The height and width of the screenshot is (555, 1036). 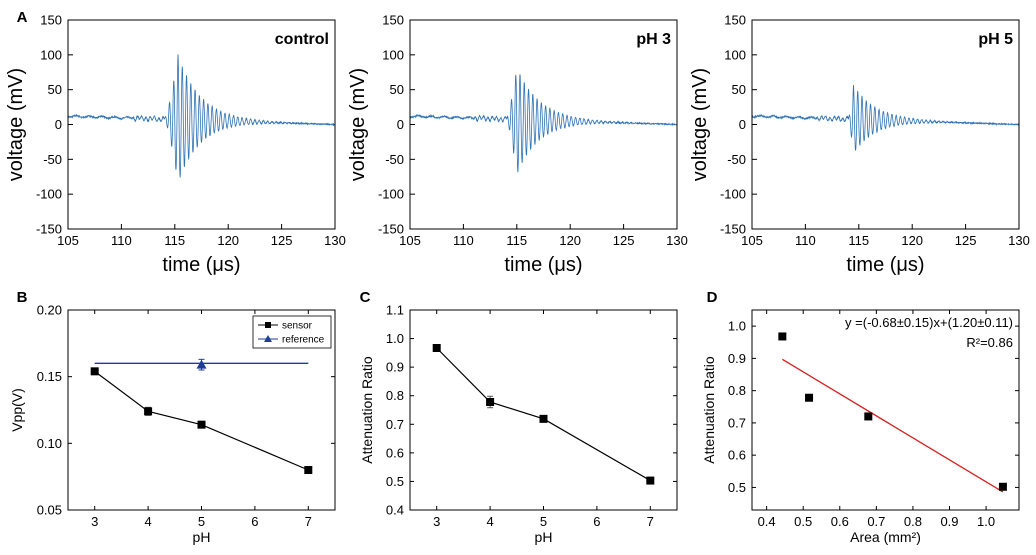 What do you see at coordinates (885, 537) in the screenshot?
I see `x-axis-label: Area (mm²)` at bounding box center [885, 537].